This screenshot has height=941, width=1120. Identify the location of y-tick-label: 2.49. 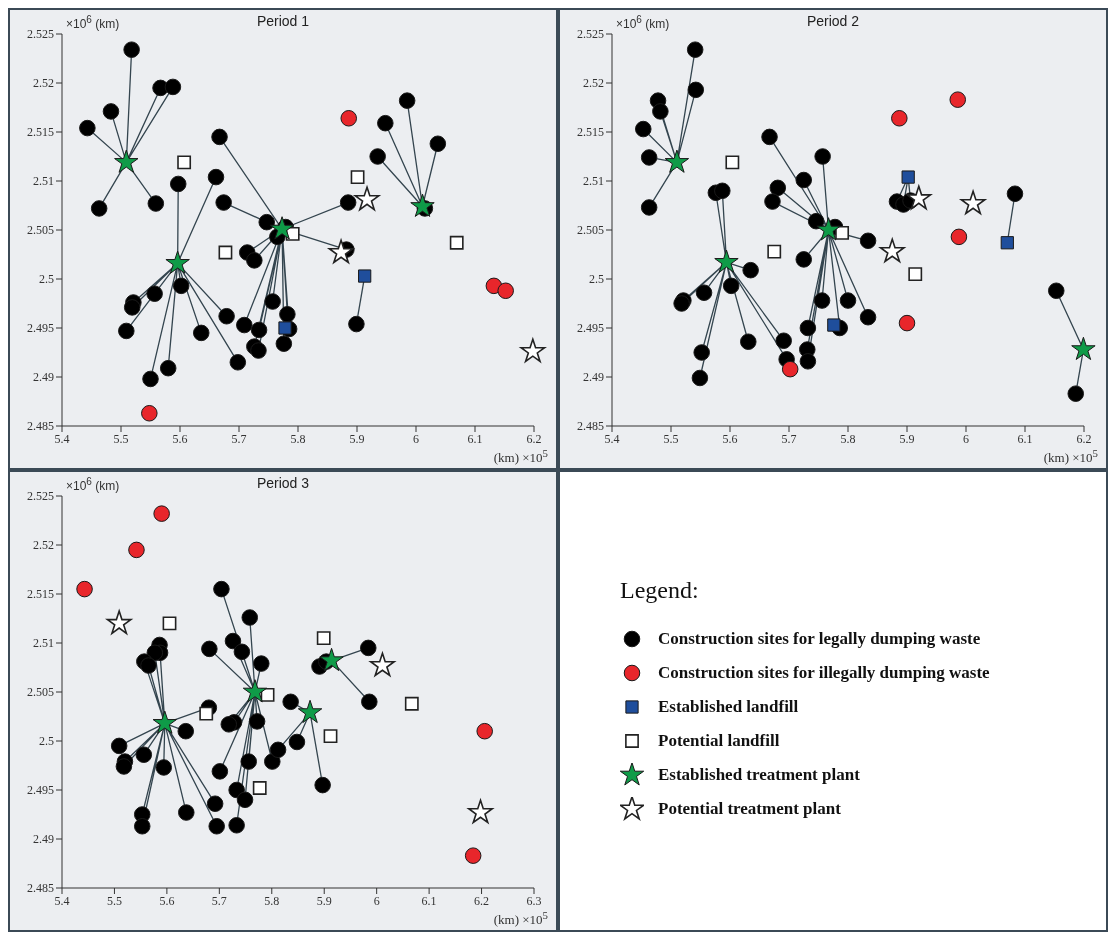
(43, 377).